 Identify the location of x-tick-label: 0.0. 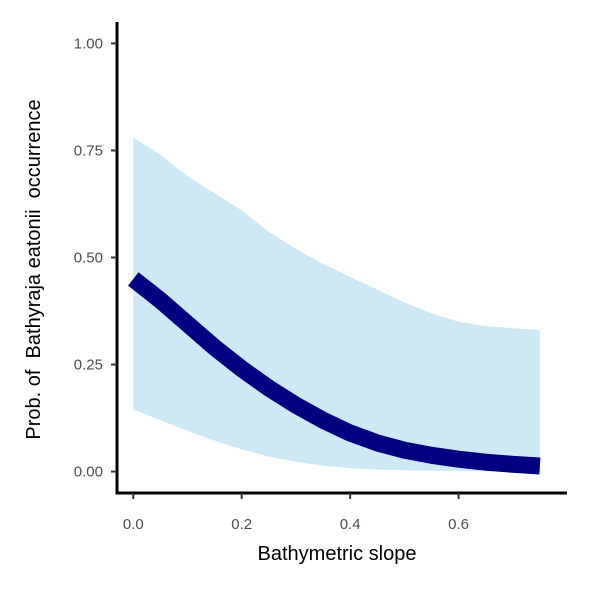
(133, 524).